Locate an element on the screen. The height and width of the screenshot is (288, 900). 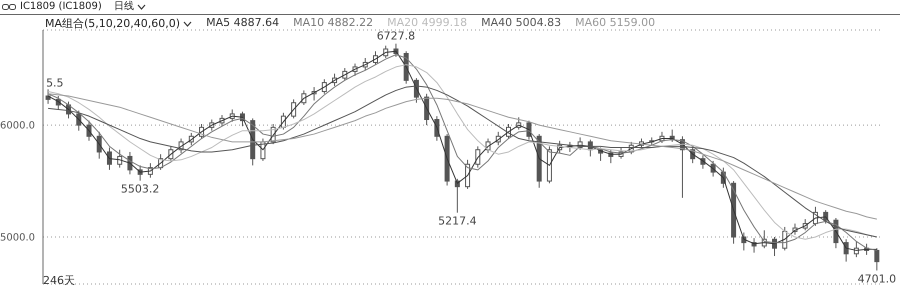
chart-title: IC1809 (IC1809) is located at coordinates (61, 7).